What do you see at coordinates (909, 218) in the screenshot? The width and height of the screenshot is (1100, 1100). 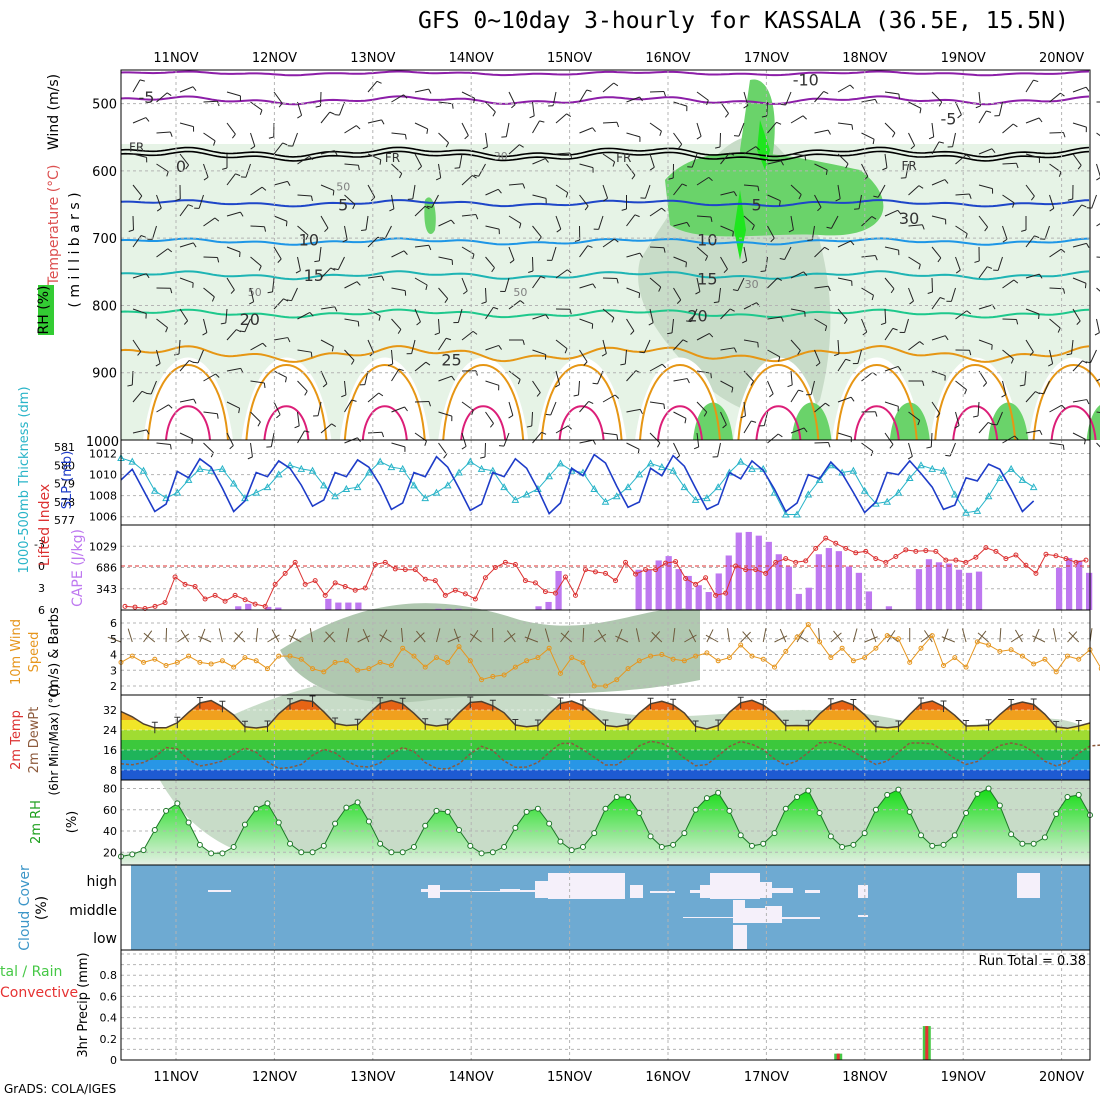 I see `isotherm-label: 30` at bounding box center [909, 218].